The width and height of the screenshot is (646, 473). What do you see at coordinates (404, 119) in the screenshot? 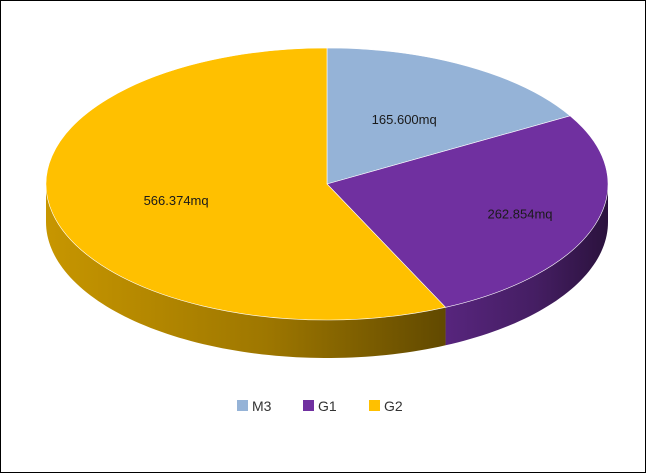
I see `data-label-m3: 165.600mq` at bounding box center [404, 119].